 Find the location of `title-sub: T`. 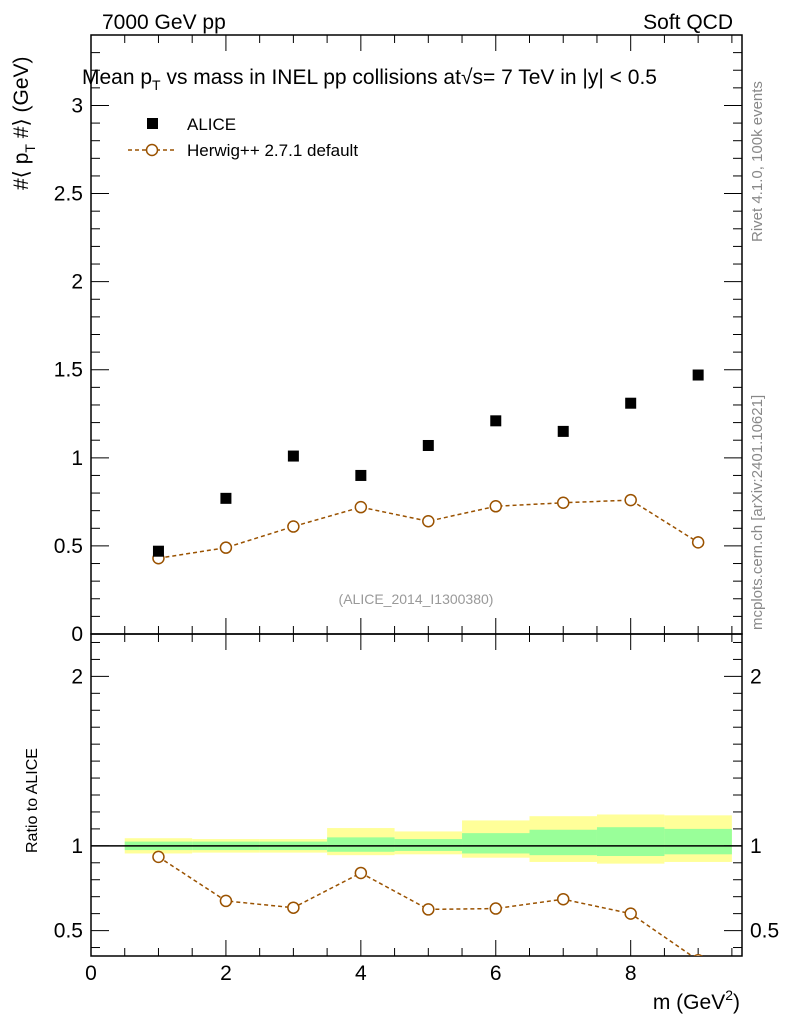

title-sub: T is located at coordinates (156, 85).